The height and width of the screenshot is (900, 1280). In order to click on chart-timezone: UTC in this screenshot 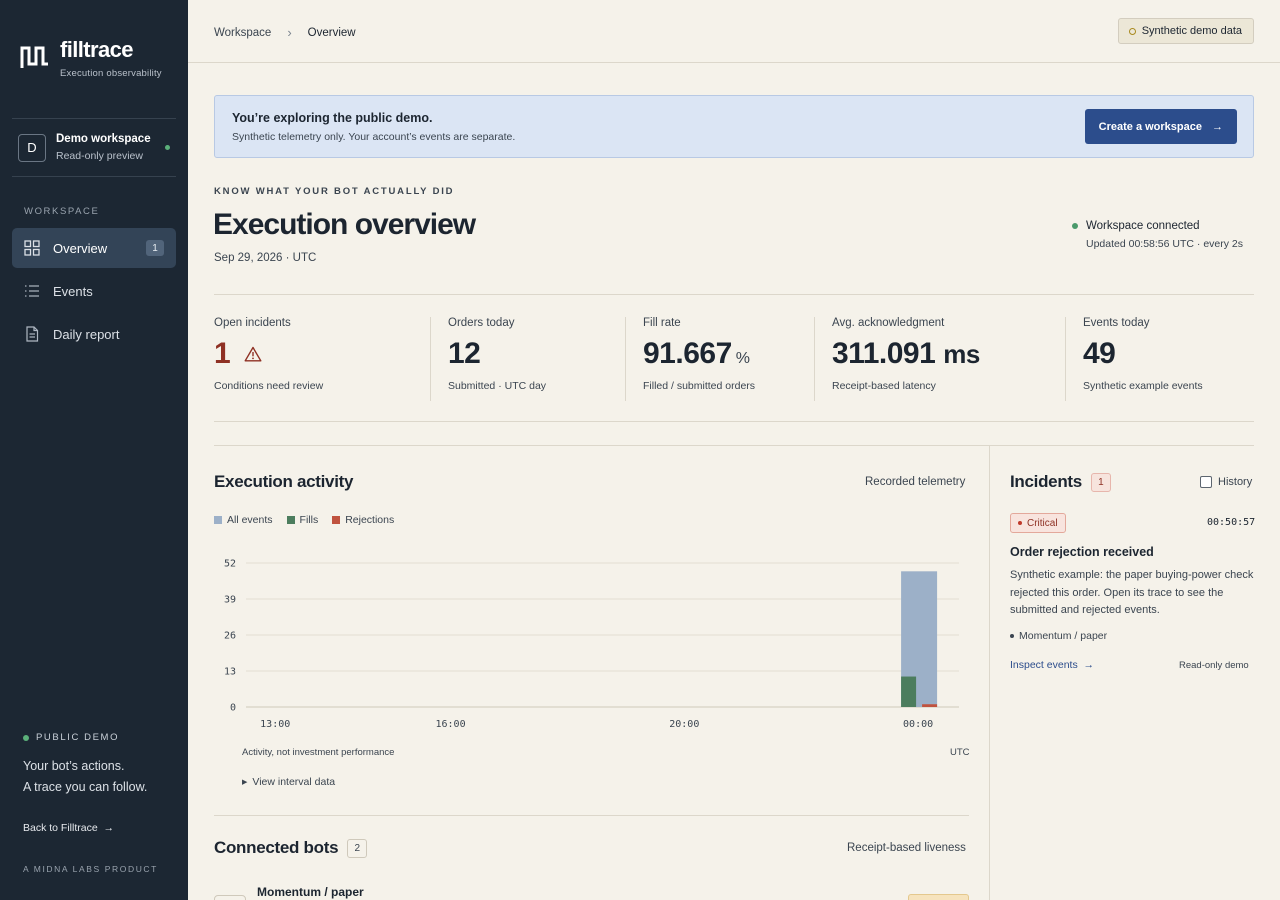, I will do `click(960, 752)`.